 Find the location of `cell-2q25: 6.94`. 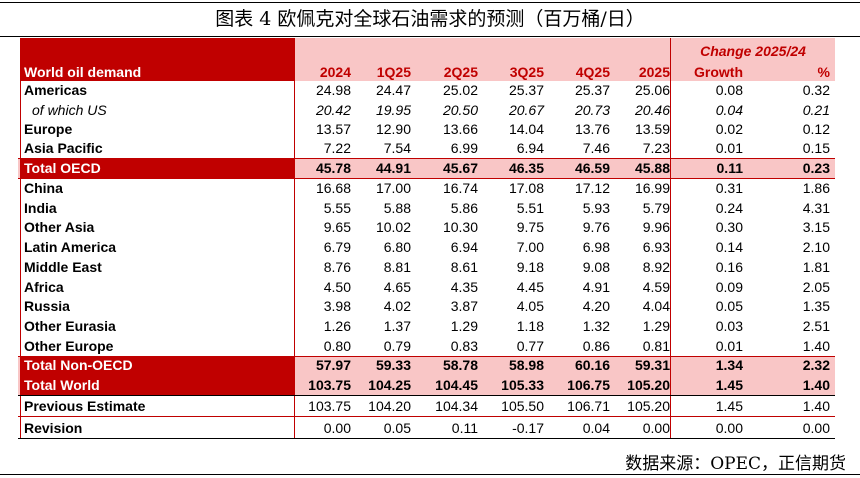

cell-2q25: 6.94 is located at coordinates (464, 247).